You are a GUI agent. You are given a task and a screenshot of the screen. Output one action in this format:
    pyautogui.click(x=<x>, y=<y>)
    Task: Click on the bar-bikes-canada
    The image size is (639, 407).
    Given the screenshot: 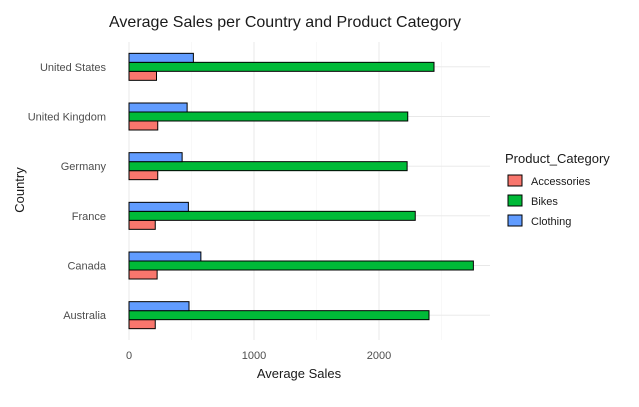 What is the action you would take?
    pyautogui.click(x=301, y=265)
    